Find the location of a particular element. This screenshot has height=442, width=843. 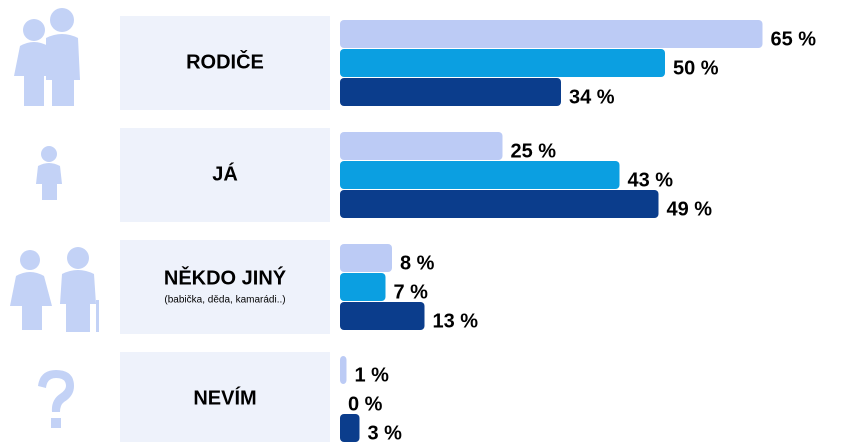

value-label: 49 % is located at coordinates (690, 209).